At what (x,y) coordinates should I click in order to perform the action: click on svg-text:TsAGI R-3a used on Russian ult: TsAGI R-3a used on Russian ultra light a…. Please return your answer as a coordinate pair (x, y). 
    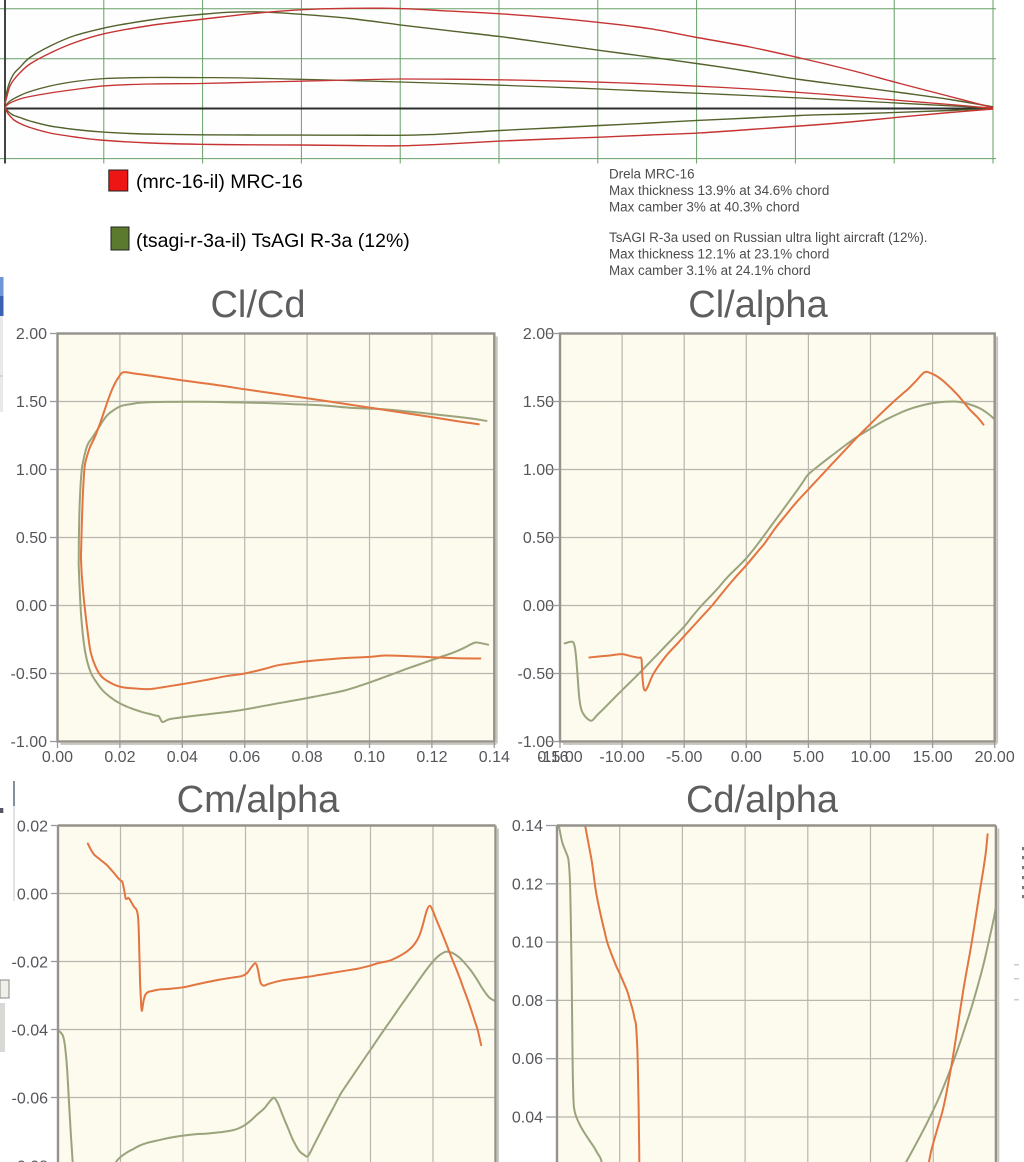
    Looking at the image, I should click on (768, 237).